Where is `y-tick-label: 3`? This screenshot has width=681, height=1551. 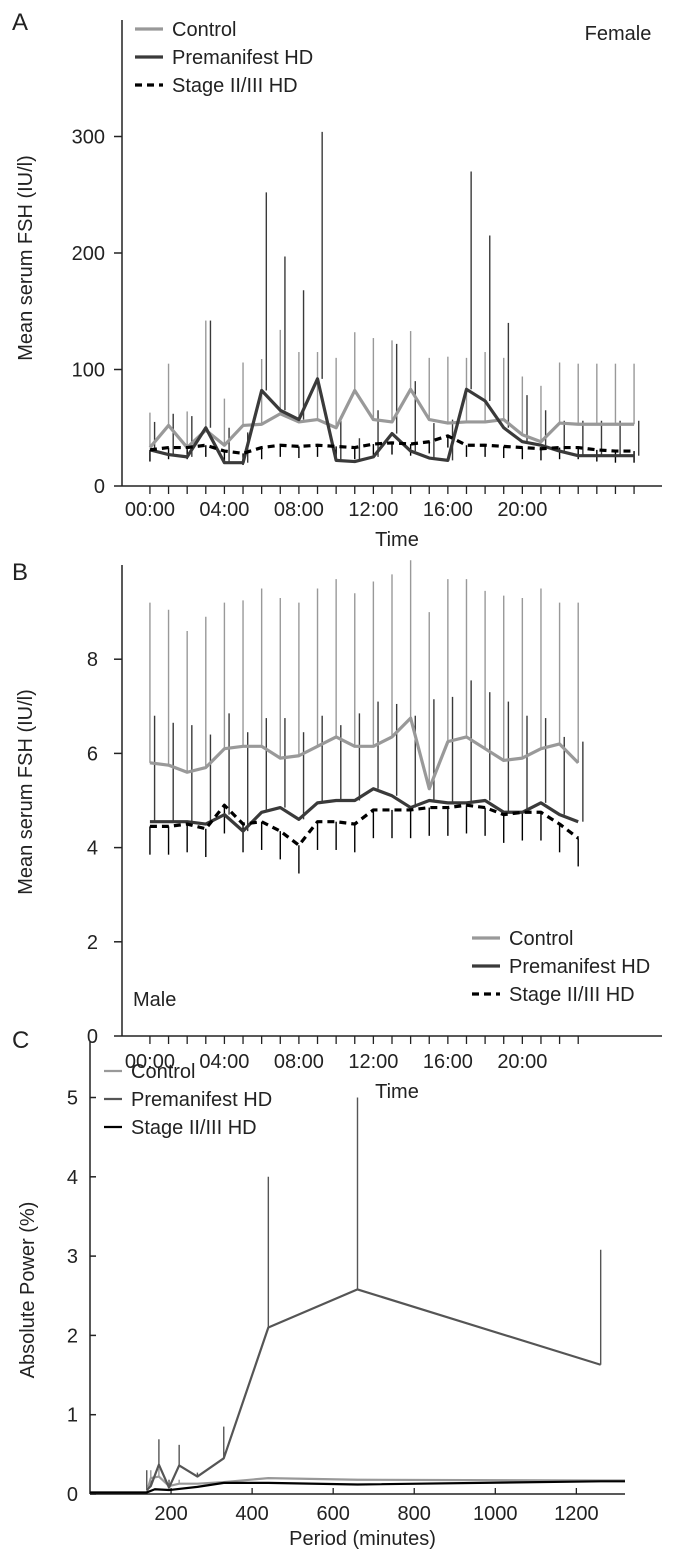 y-tick-label: 3 is located at coordinates (72, 1257).